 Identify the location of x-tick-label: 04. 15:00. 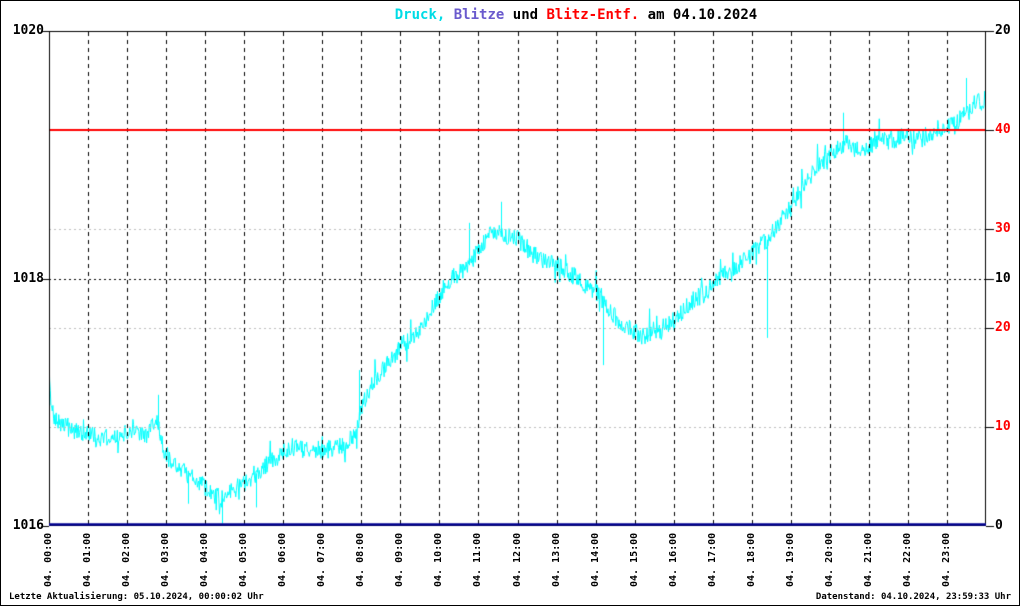
(634, 559).